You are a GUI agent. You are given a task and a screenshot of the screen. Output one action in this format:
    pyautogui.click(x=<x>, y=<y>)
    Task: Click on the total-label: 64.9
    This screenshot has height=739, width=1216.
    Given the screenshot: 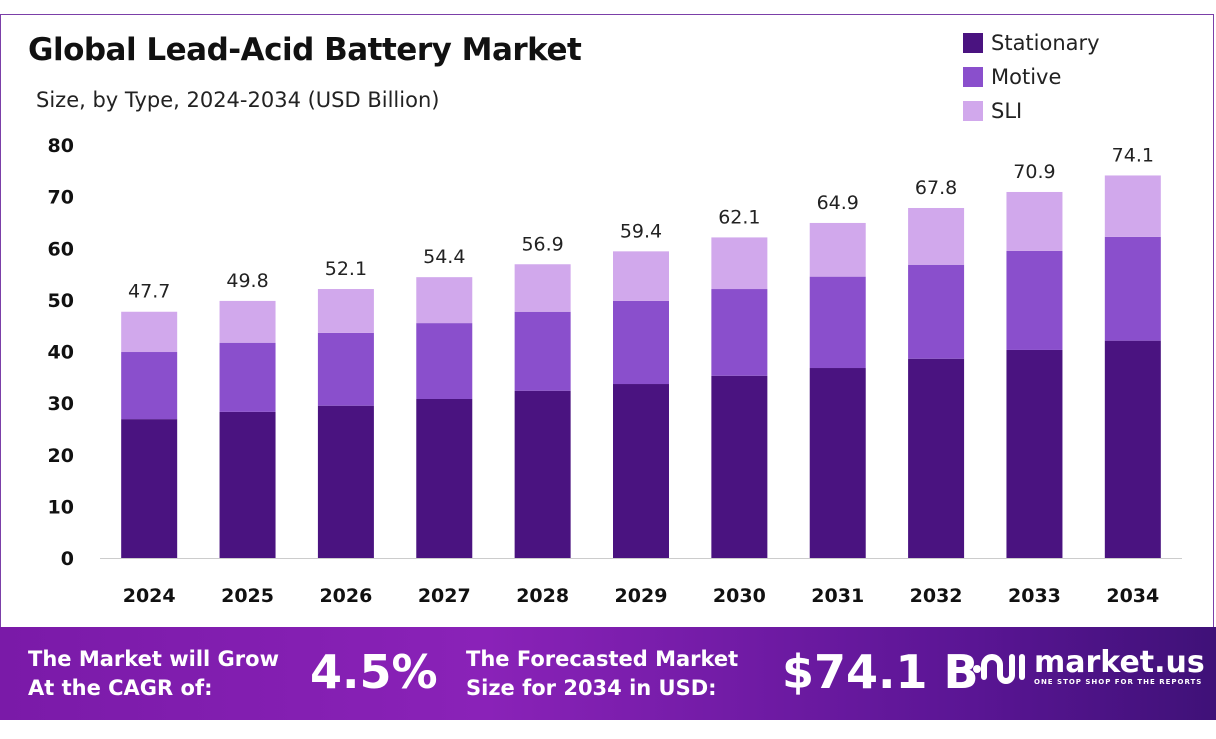 What is the action you would take?
    pyautogui.click(x=838, y=203)
    